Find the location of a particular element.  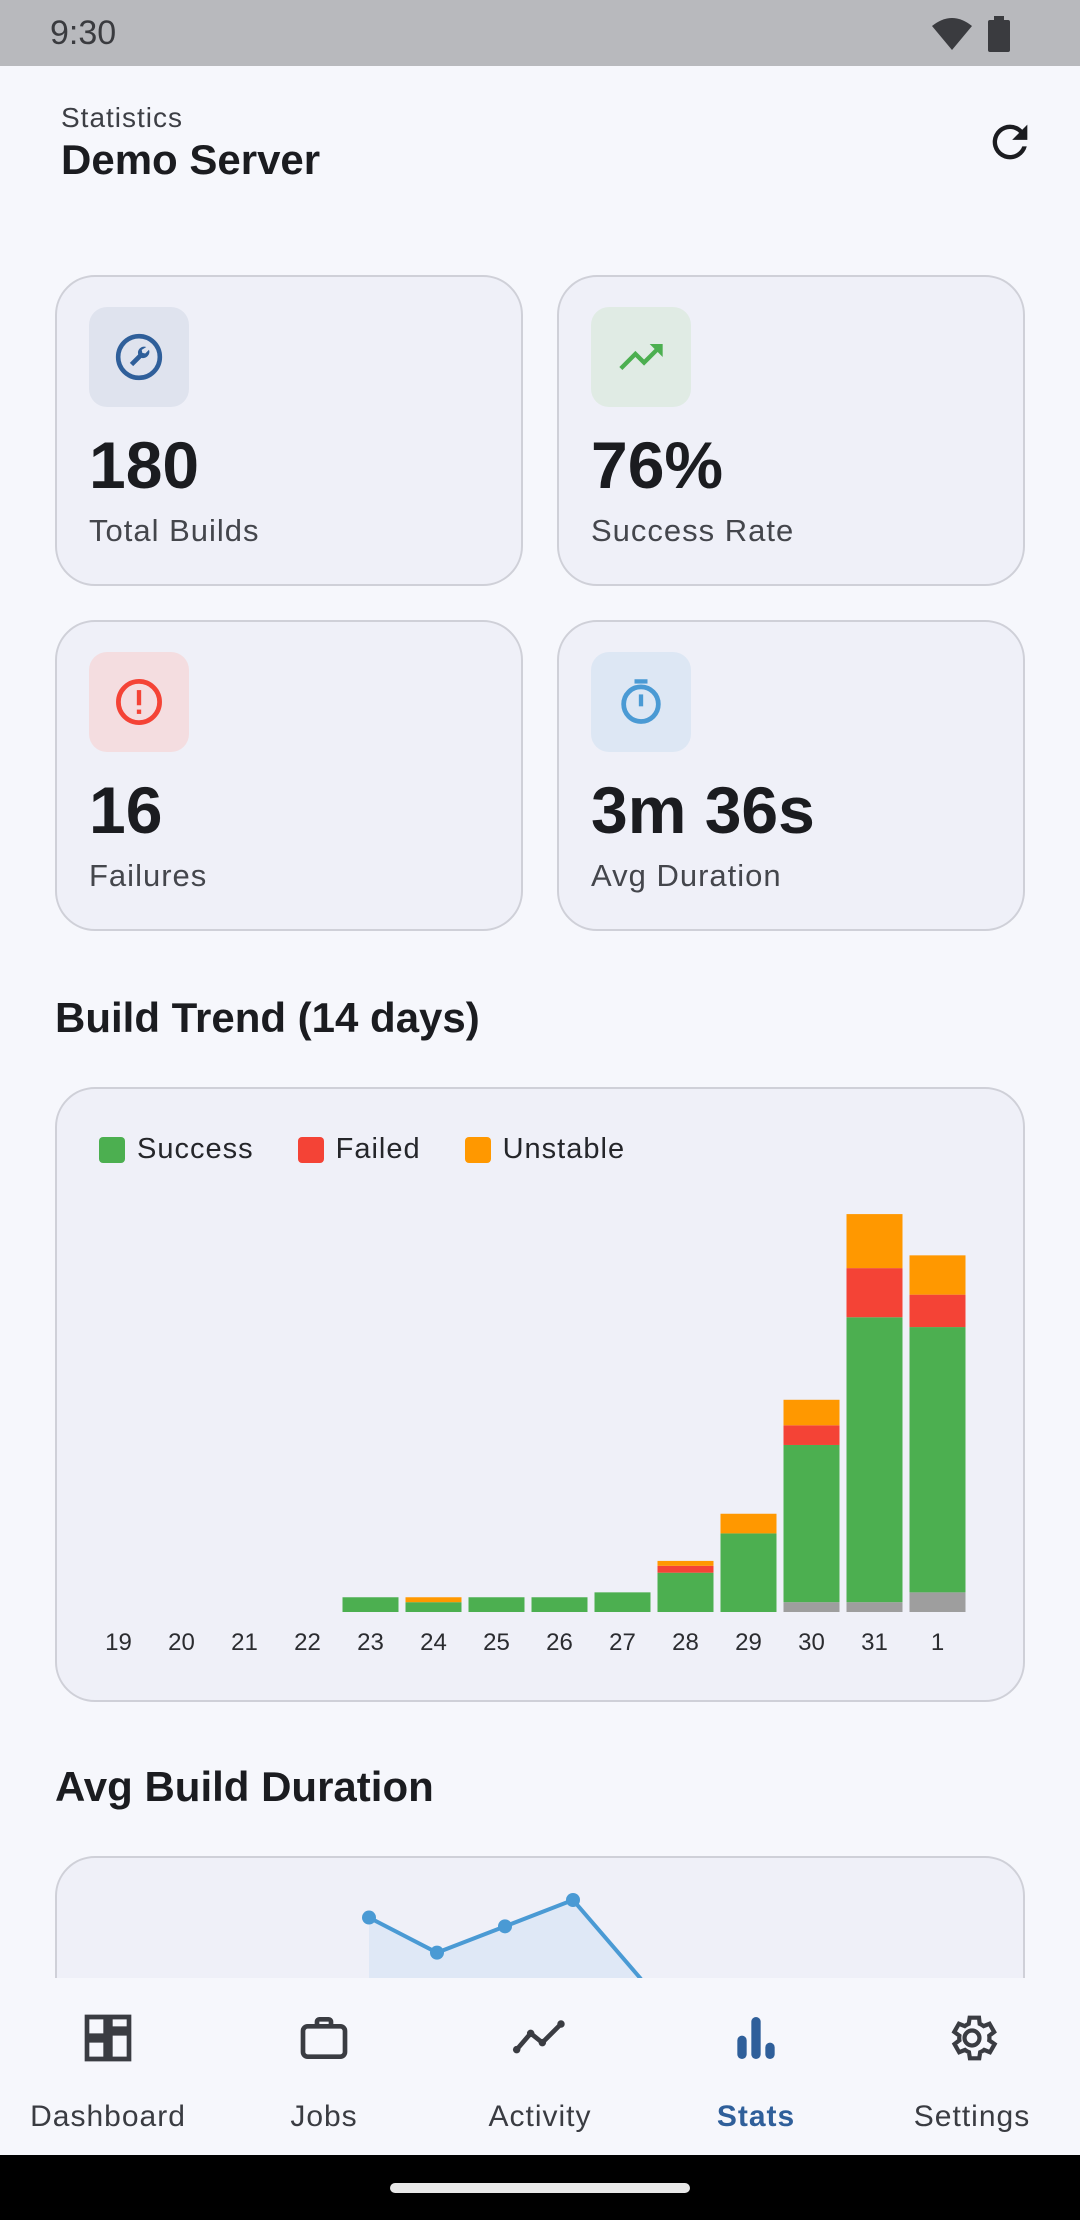

nav-label-dashboard: Dashboard is located at coordinates (108, 2116).